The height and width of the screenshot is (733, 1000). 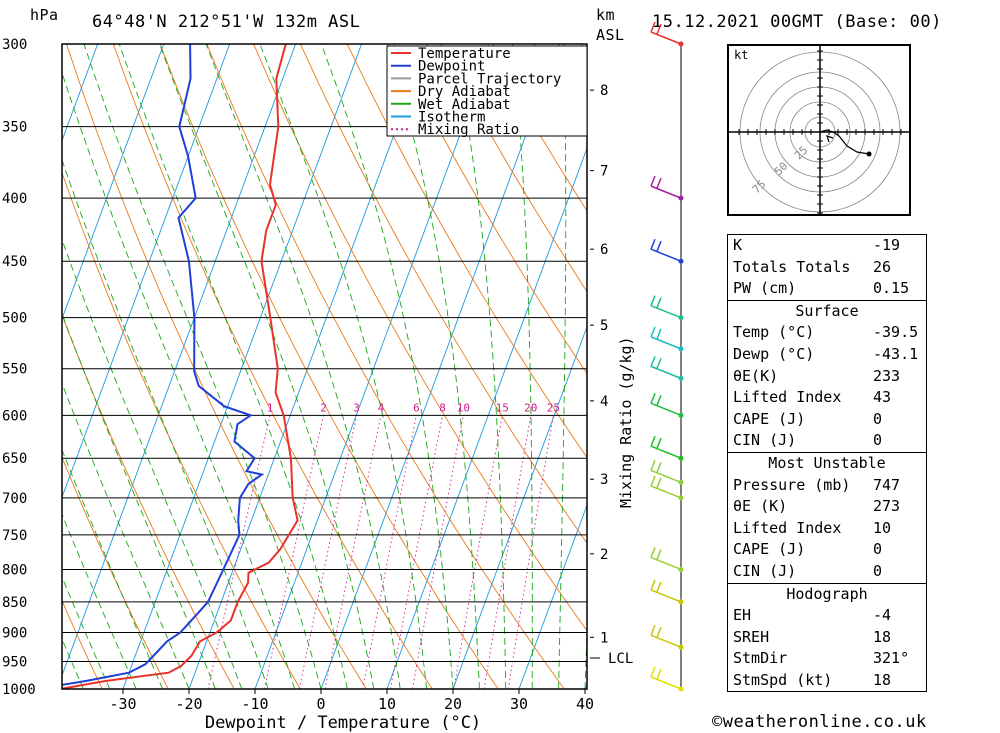 I want to click on km-tick-label: 5, so click(x=604, y=326).